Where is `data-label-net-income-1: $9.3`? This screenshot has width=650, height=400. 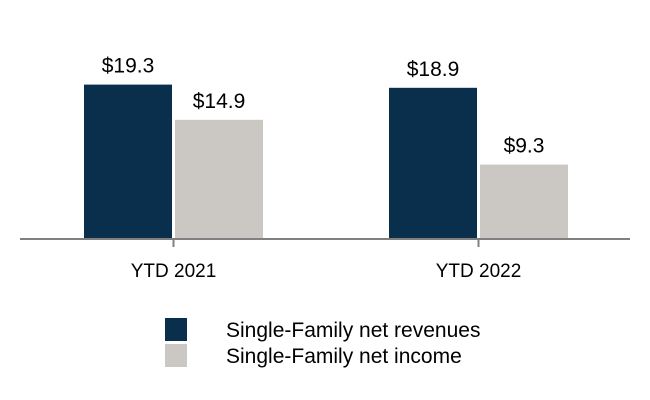 data-label-net-income-1: $9.3 is located at coordinates (524, 146).